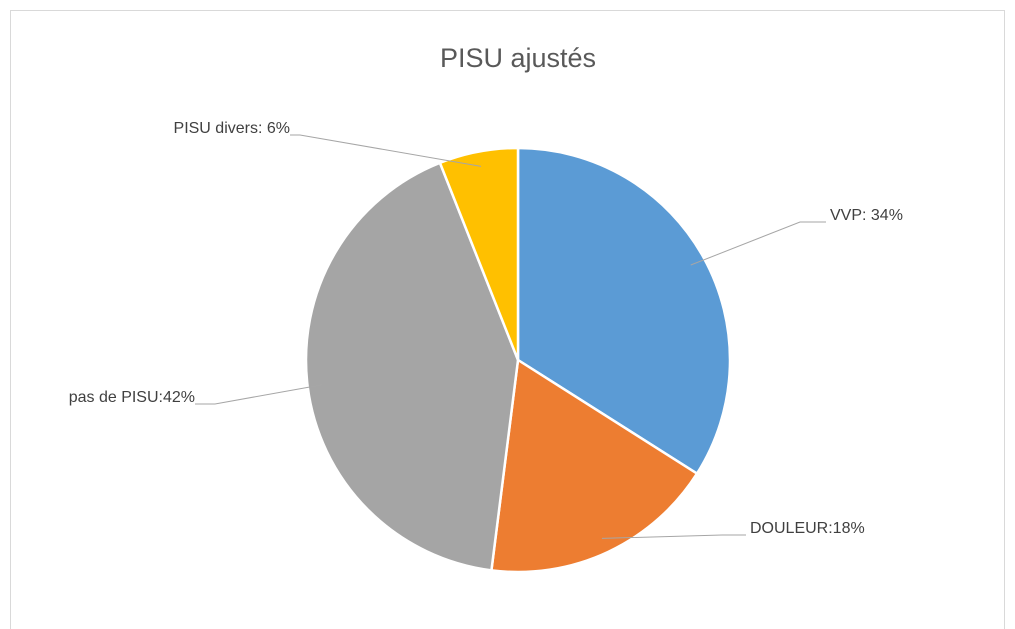 This screenshot has width=1015, height=629. Describe the element at coordinates (866, 215) in the screenshot. I see `data-label: VVP: 34%` at that location.